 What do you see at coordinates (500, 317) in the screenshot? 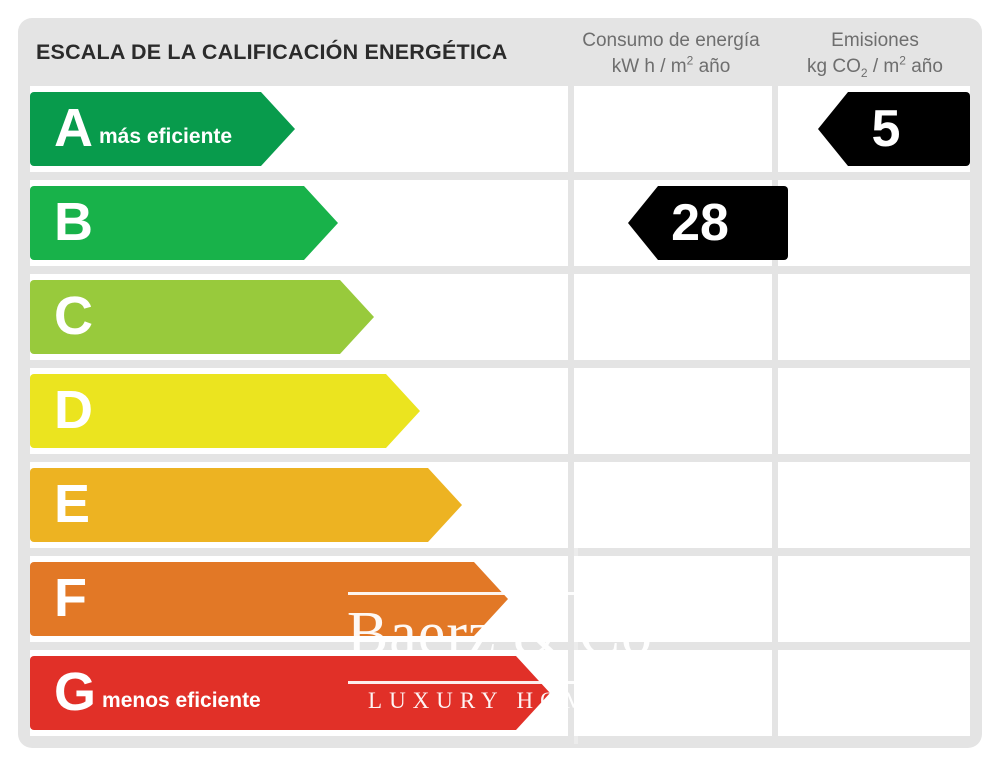
I see `rating-row-c: C` at bounding box center [500, 317].